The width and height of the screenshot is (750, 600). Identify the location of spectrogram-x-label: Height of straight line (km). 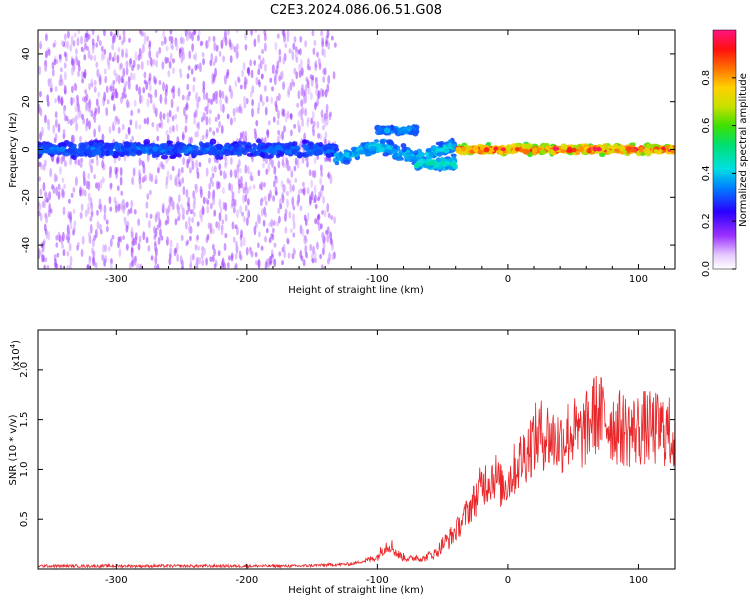
(356, 290).